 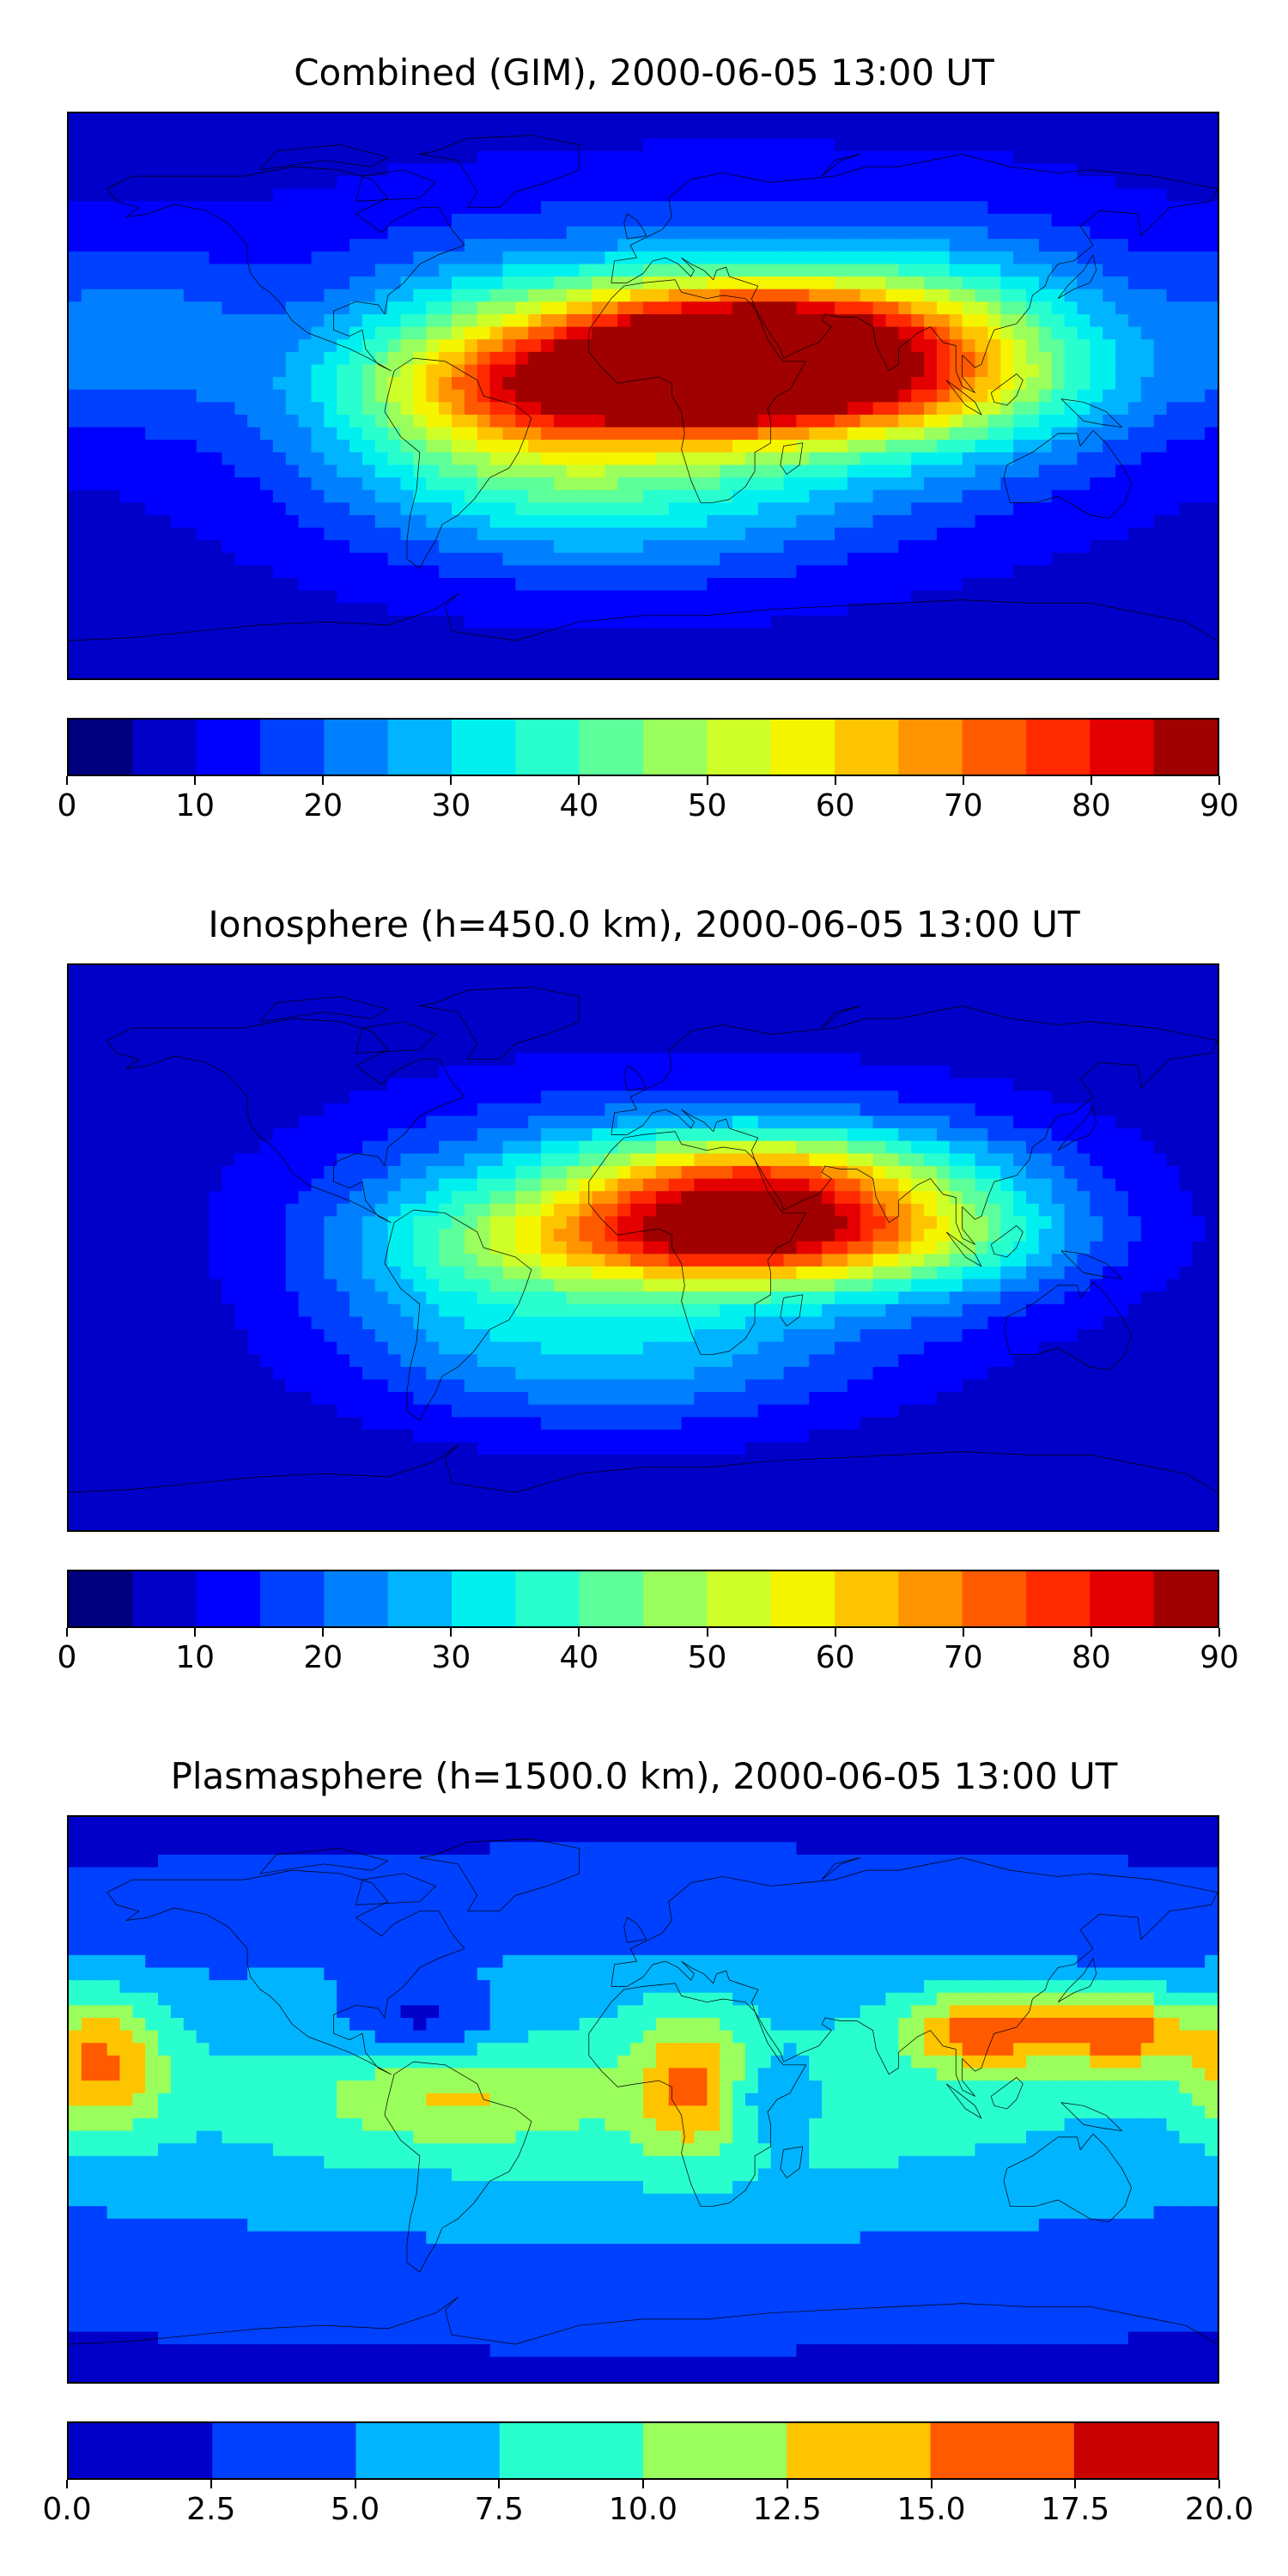 I want to click on colorbar-tick-label: 10, so click(x=196, y=806).